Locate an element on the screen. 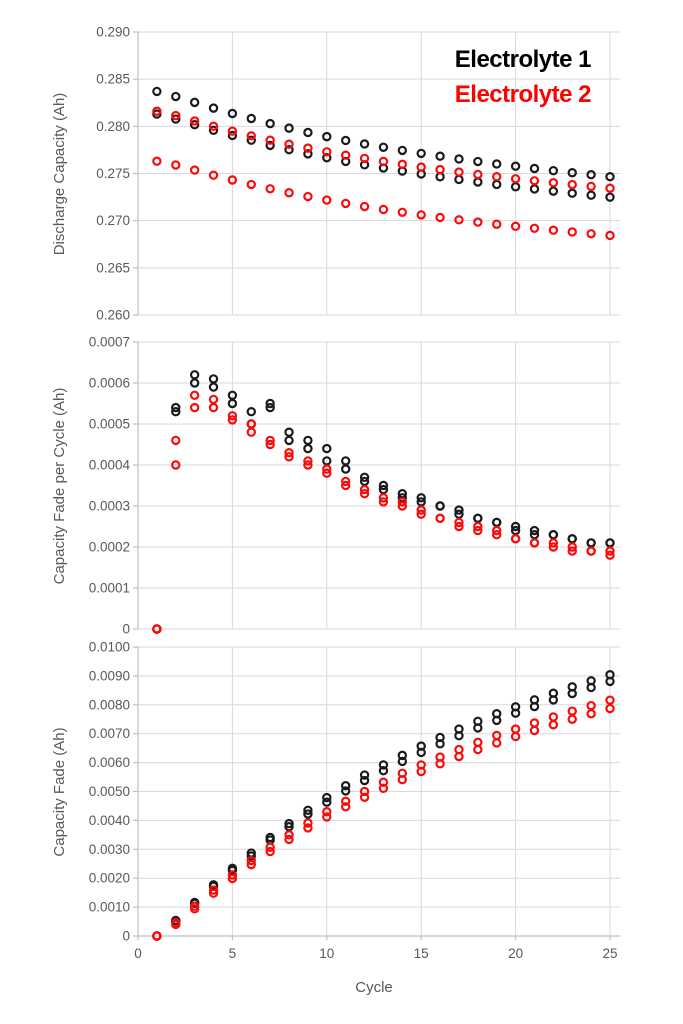  y-tick-label: 0.285 is located at coordinates (113, 79).